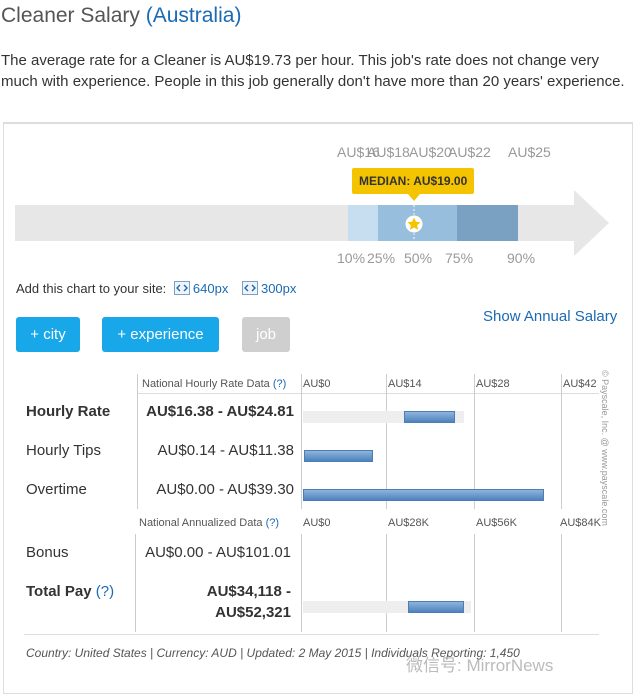 The width and height of the screenshot is (636, 697). What do you see at coordinates (405, 384) in the screenshot?
I see `hourly-axis-label: AU$14` at bounding box center [405, 384].